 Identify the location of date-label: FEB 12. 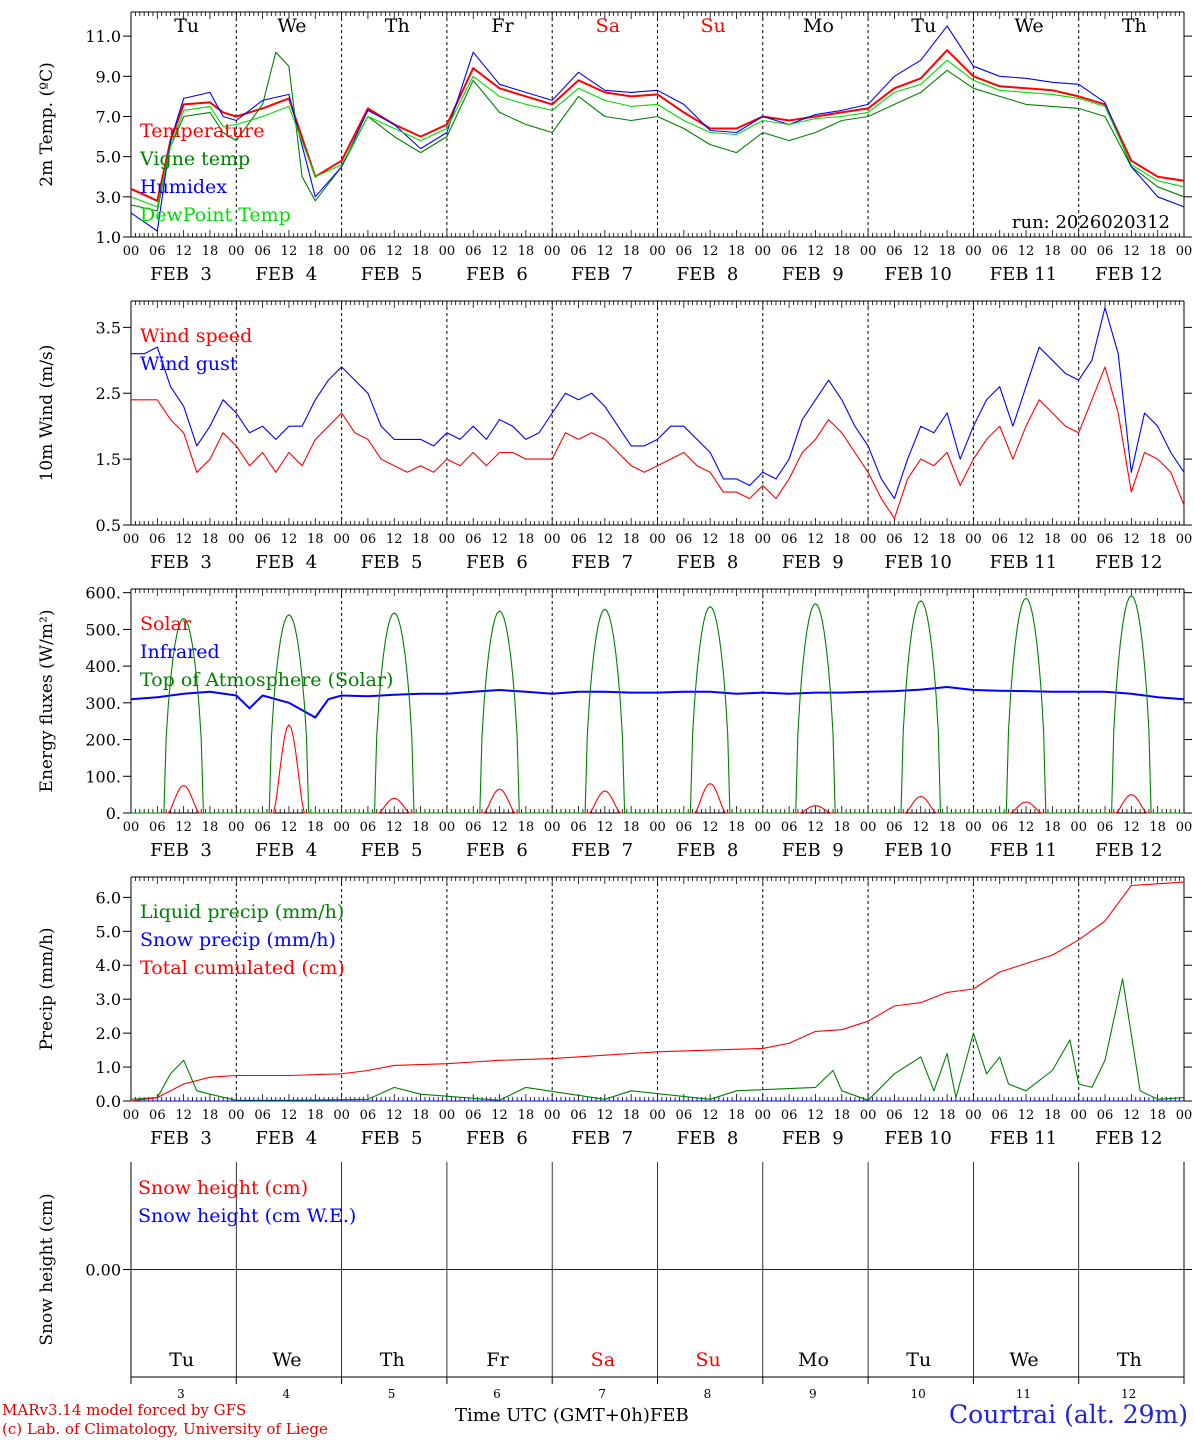
(1128, 1138).